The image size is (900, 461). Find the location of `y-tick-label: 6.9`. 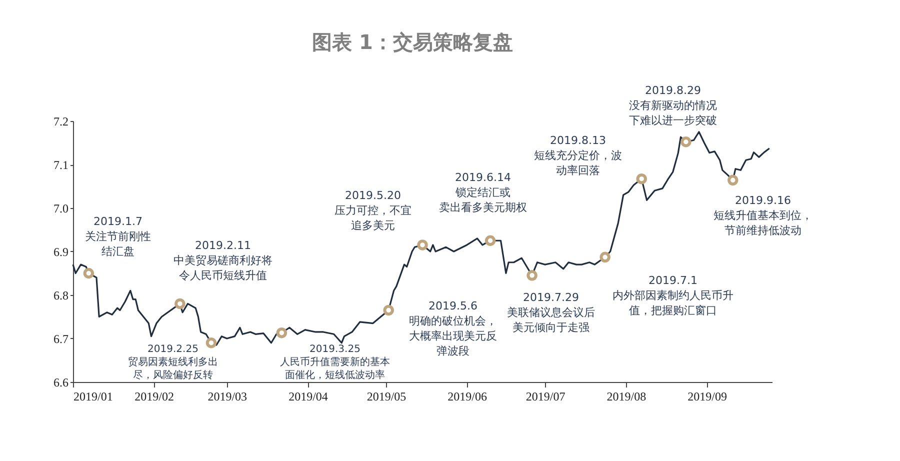

y-tick-label: 6.9 is located at coordinates (61, 252).